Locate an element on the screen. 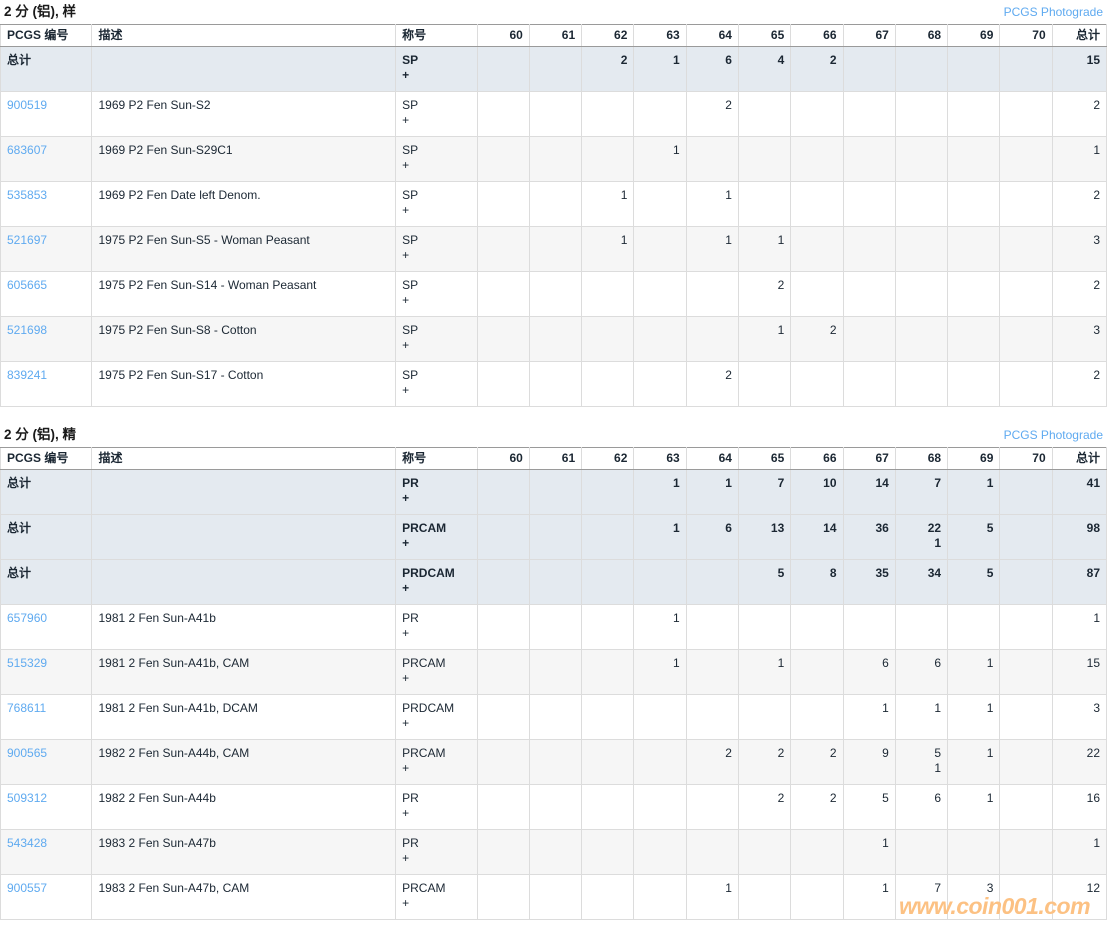 The height and width of the screenshot is (933, 1107). pcgs-number-link: 900565 is located at coordinates (27, 753).